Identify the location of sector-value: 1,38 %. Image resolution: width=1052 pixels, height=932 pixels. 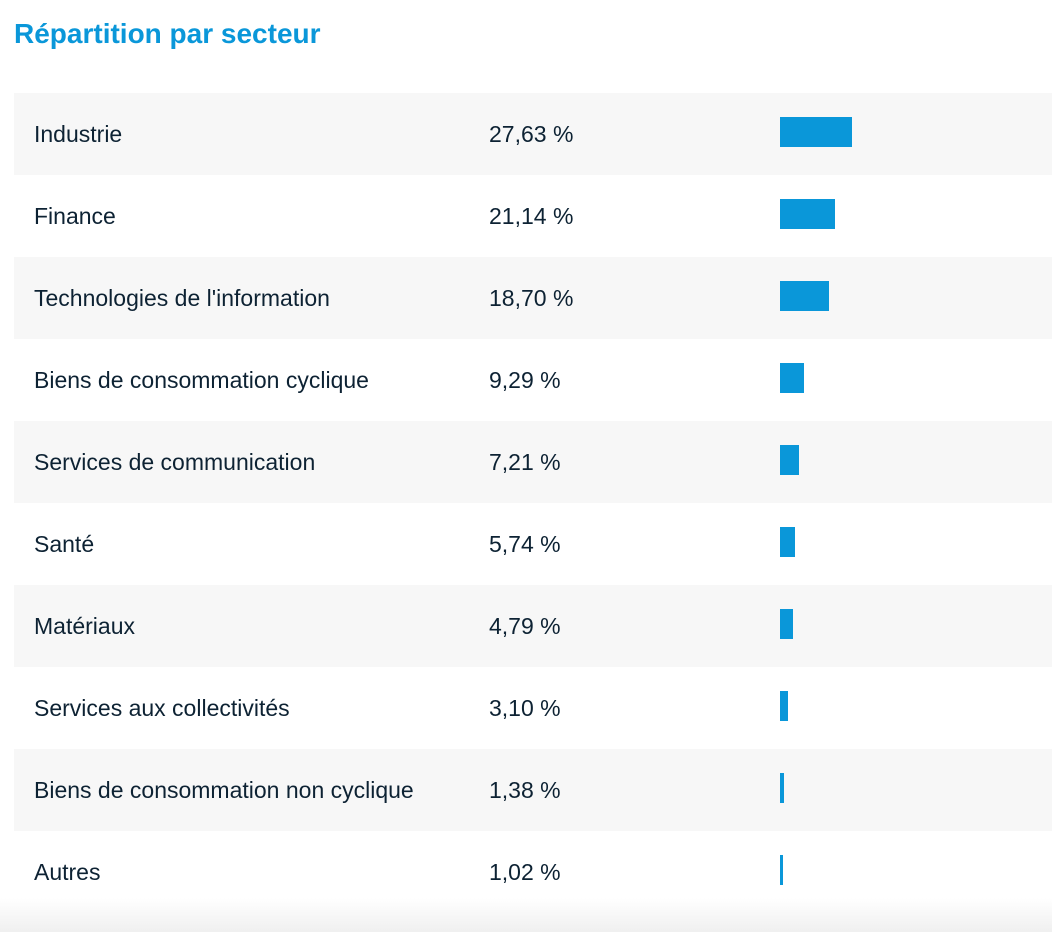
(525, 789).